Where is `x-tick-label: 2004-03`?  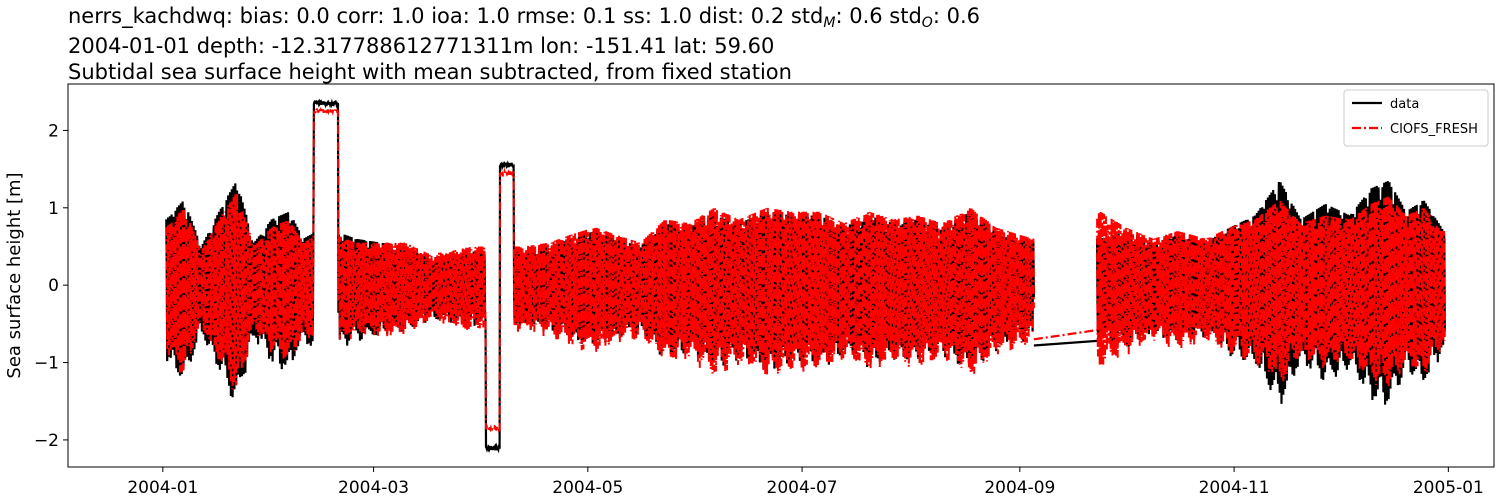
x-tick-label: 2004-03 is located at coordinates (373, 488).